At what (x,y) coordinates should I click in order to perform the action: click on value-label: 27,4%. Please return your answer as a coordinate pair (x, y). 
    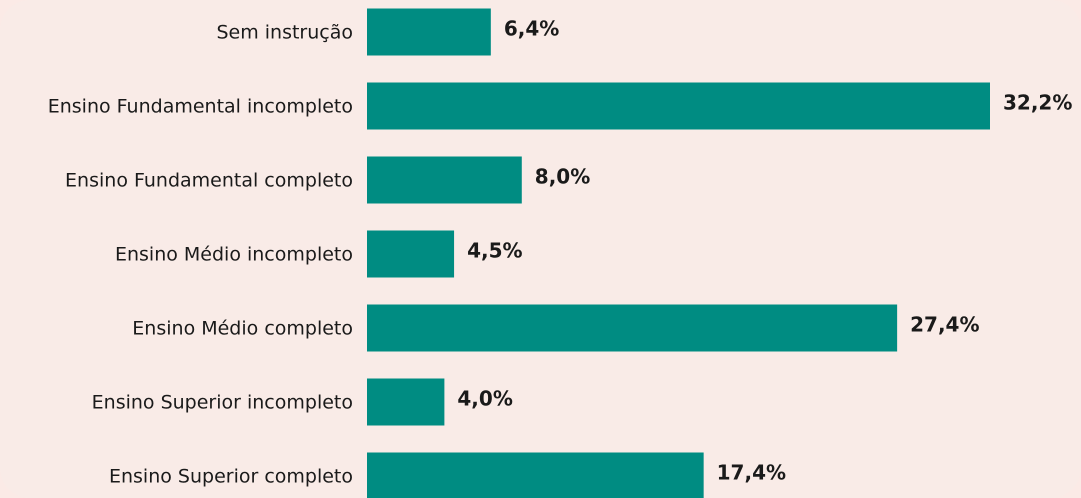
    Looking at the image, I should click on (944, 325).